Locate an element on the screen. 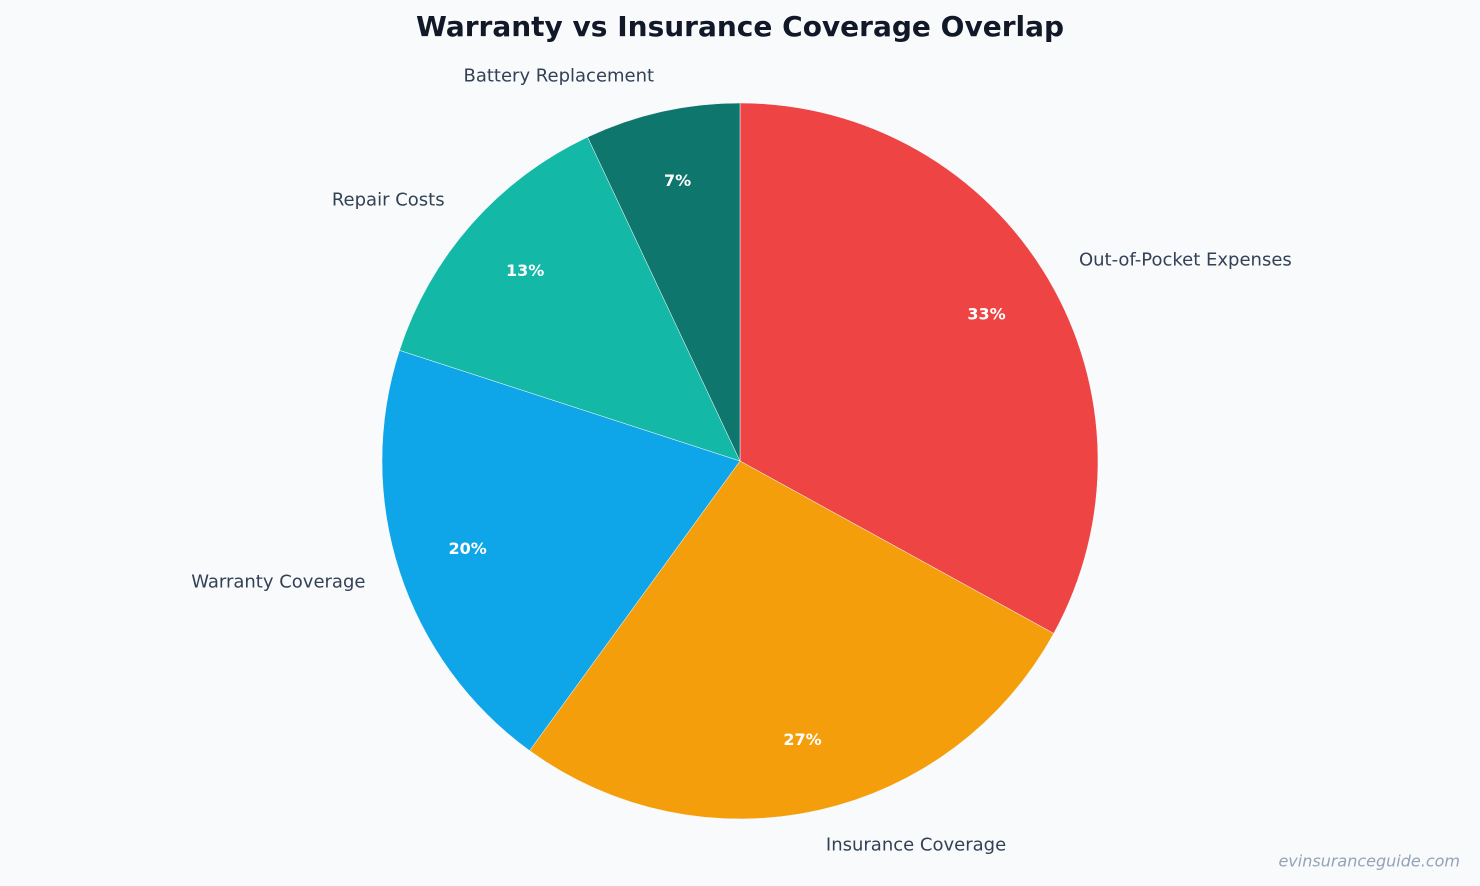 This screenshot has height=886, width=1480. data-label: 13% is located at coordinates (525, 270).